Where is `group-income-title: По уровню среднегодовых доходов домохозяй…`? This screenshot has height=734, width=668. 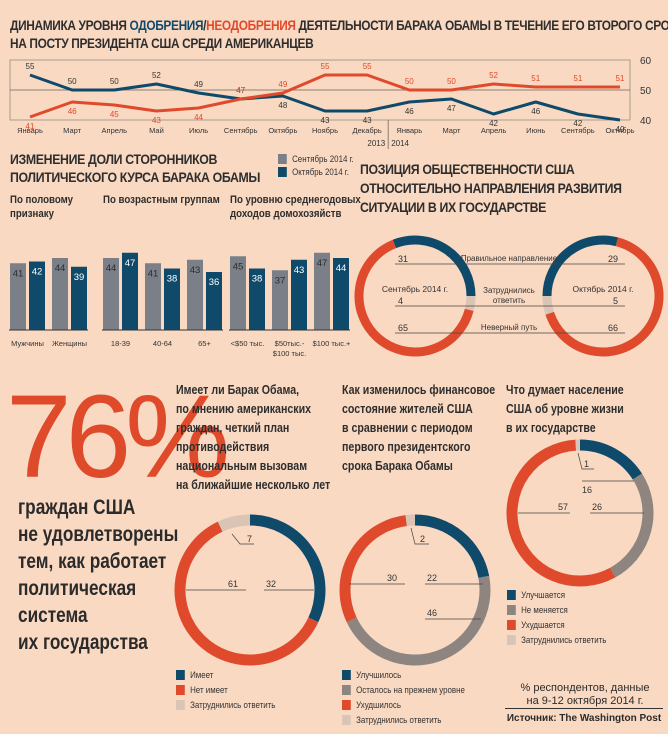 group-income-title: По уровню среднегодовых доходов домохозяй… is located at coordinates (295, 207).